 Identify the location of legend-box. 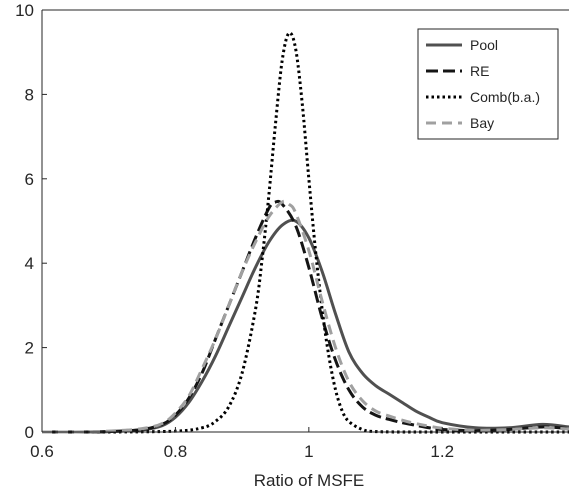
(488, 84).